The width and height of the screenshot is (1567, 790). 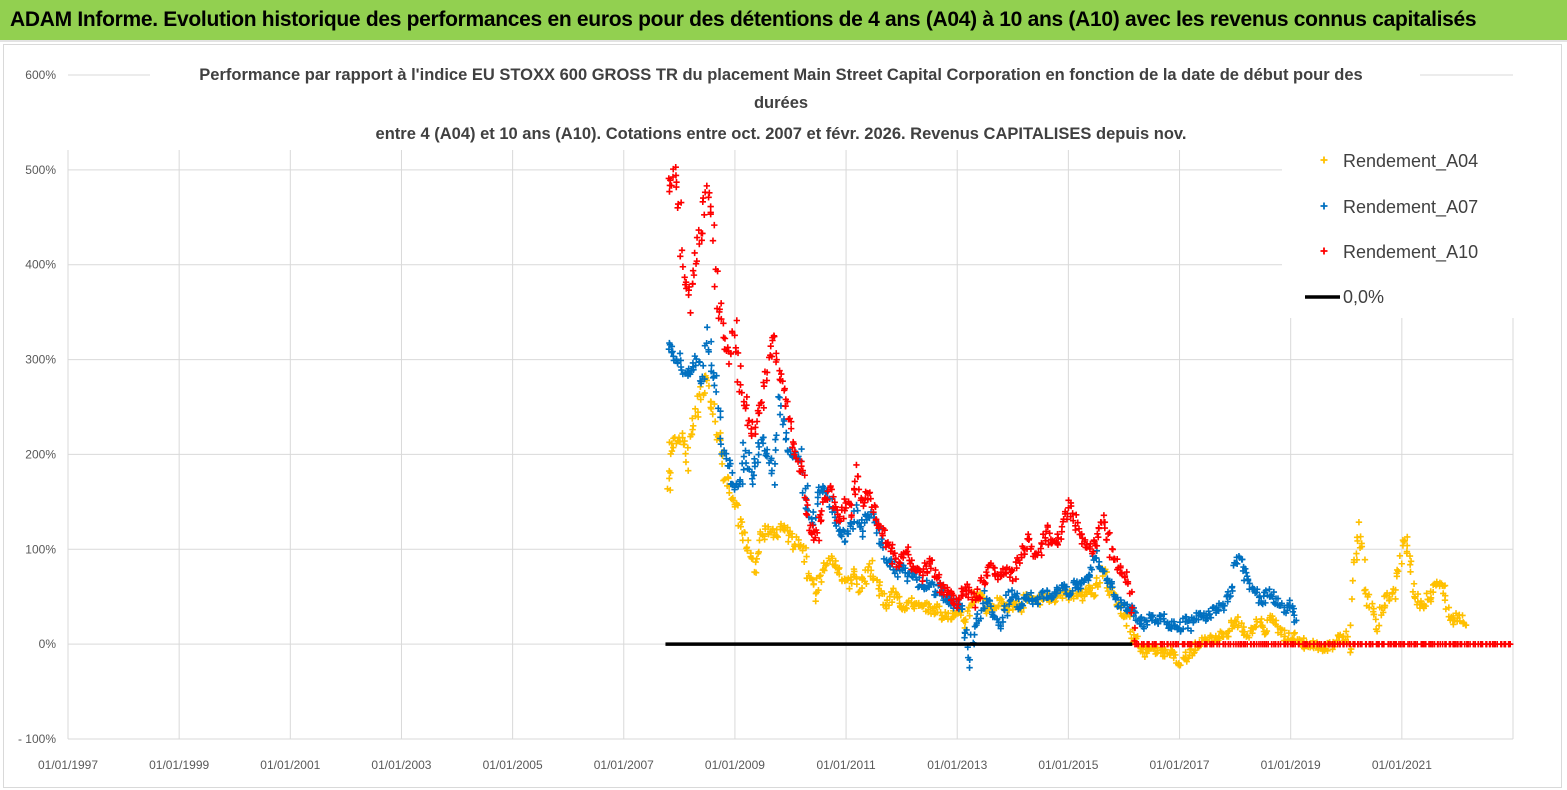 I want to click on x-tick-label: 01/01/2015, so click(x=1068, y=765).